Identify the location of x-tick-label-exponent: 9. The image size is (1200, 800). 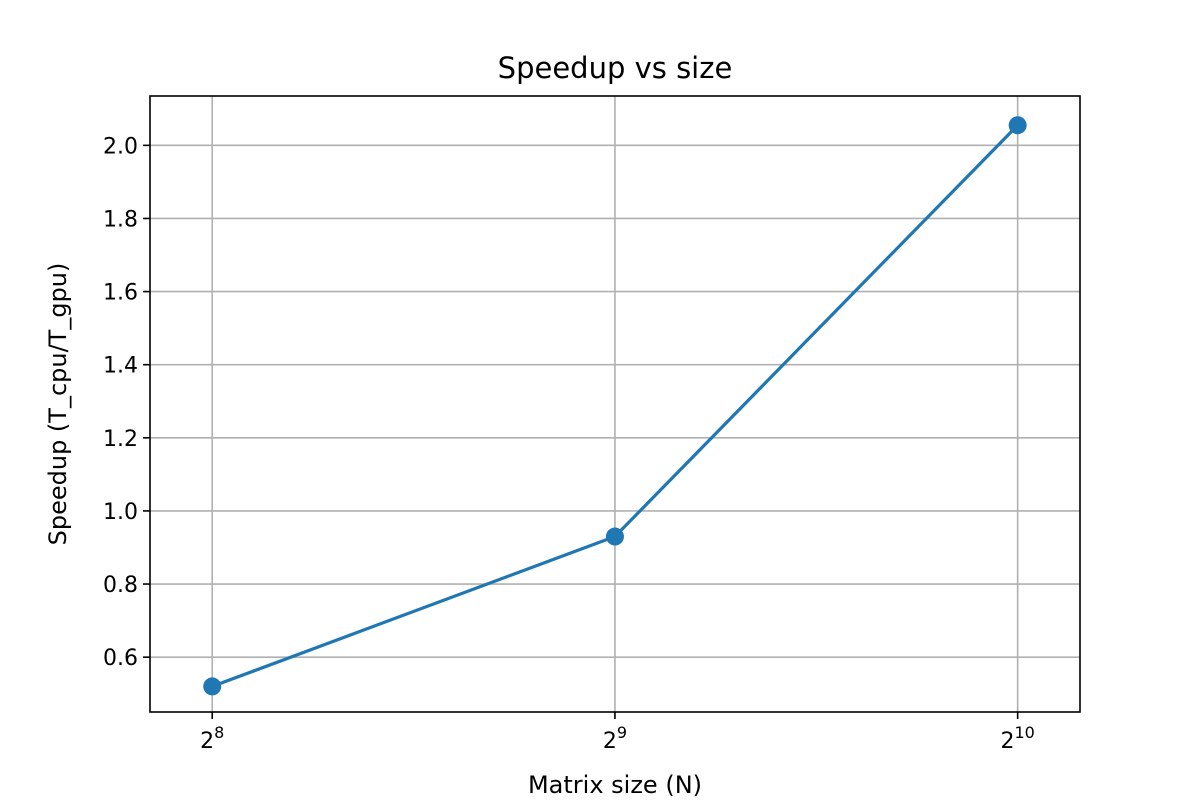
(622, 732).